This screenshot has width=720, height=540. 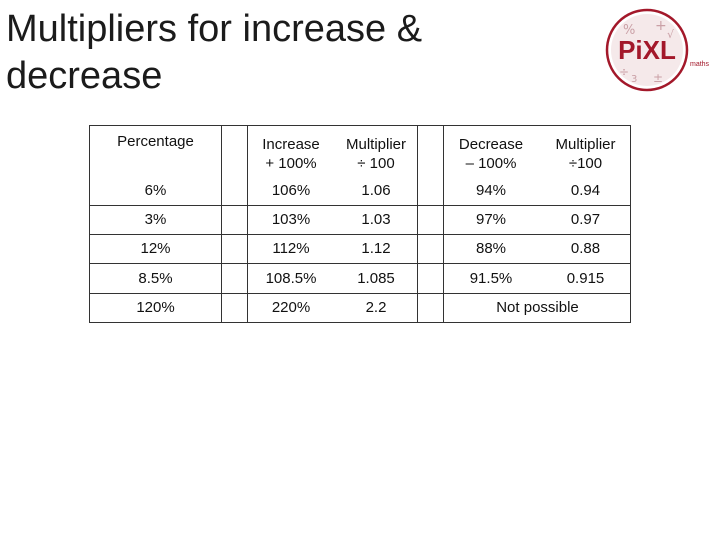 What do you see at coordinates (376, 278) in the screenshot?
I see `table-cell: 1.085` at bounding box center [376, 278].